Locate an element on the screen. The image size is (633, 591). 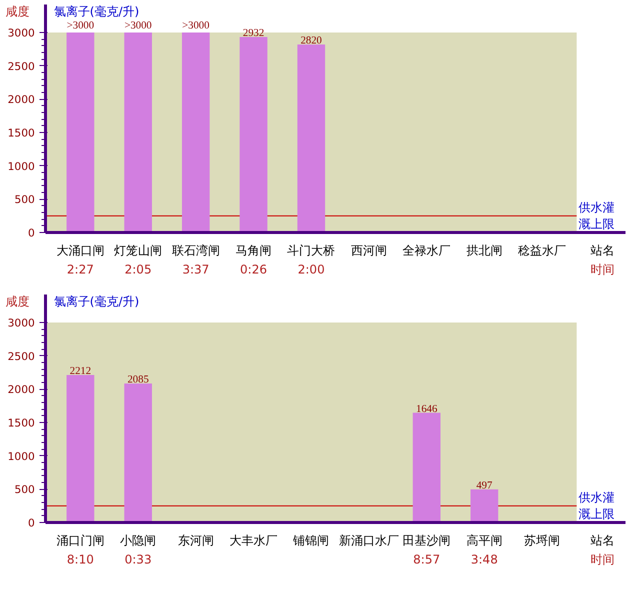
x-tick-label: 新涌口水厂 is located at coordinates (368, 541).